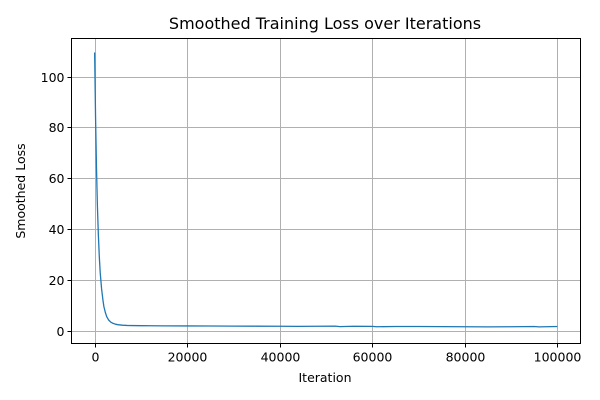 Image resolution: width=600 pixels, height=400 pixels. I want to click on x-tick-label: 80000, so click(466, 357).